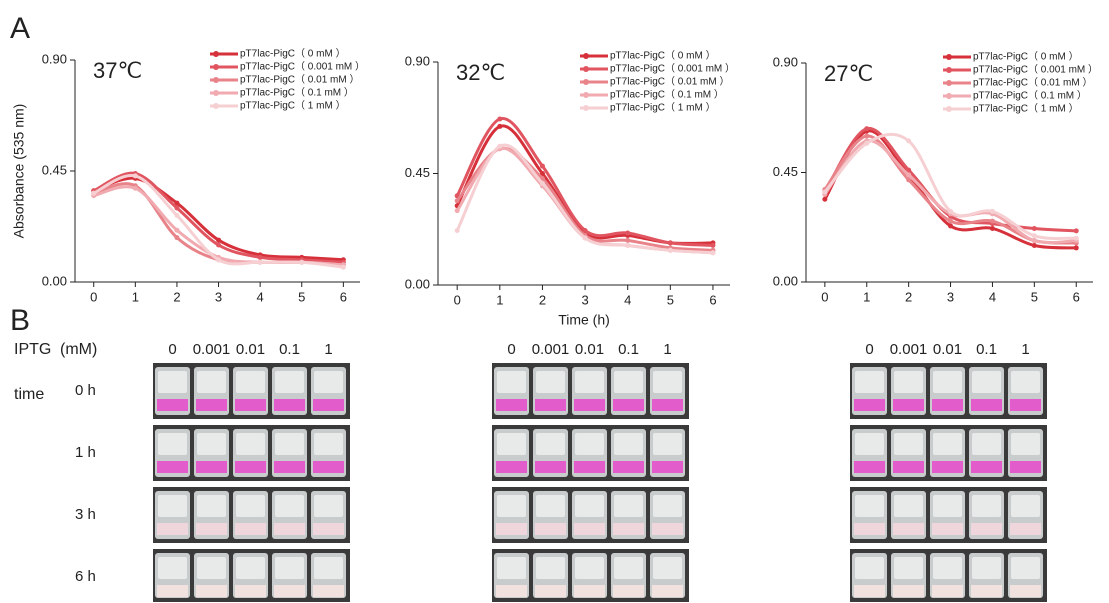  What do you see at coordinates (848, 73) in the screenshot?
I see `chart-title: 27℃` at bounding box center [848, 73].